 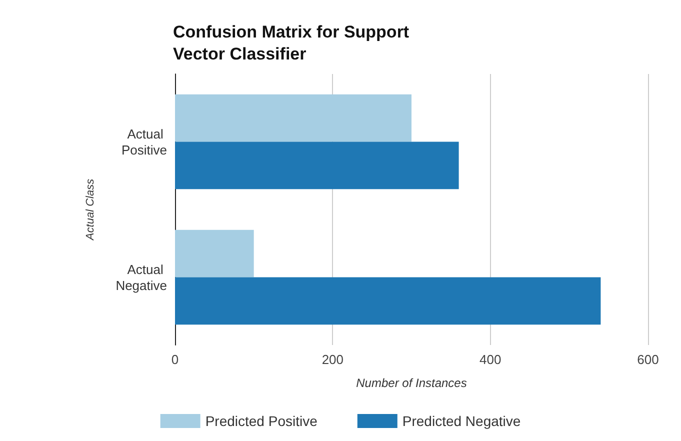 I want to click on y-axis-title: Actual Class, so click(x=90, y=210).